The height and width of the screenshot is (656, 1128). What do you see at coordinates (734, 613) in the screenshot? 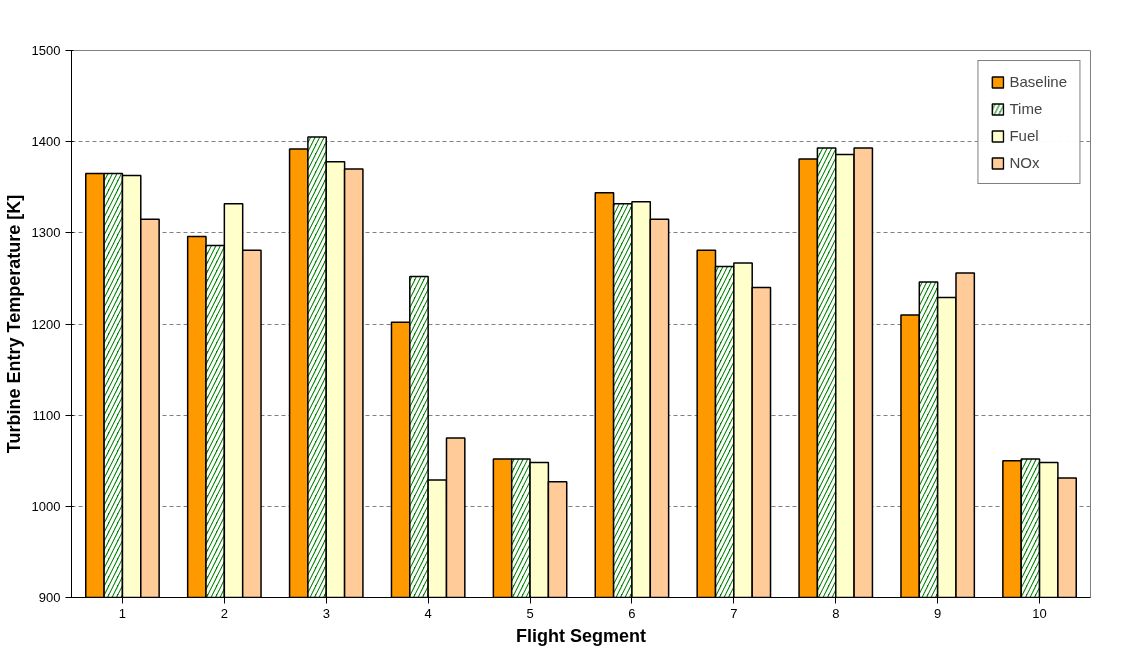
I see `x-tick-label: 7` at bounding box center [734, 613].